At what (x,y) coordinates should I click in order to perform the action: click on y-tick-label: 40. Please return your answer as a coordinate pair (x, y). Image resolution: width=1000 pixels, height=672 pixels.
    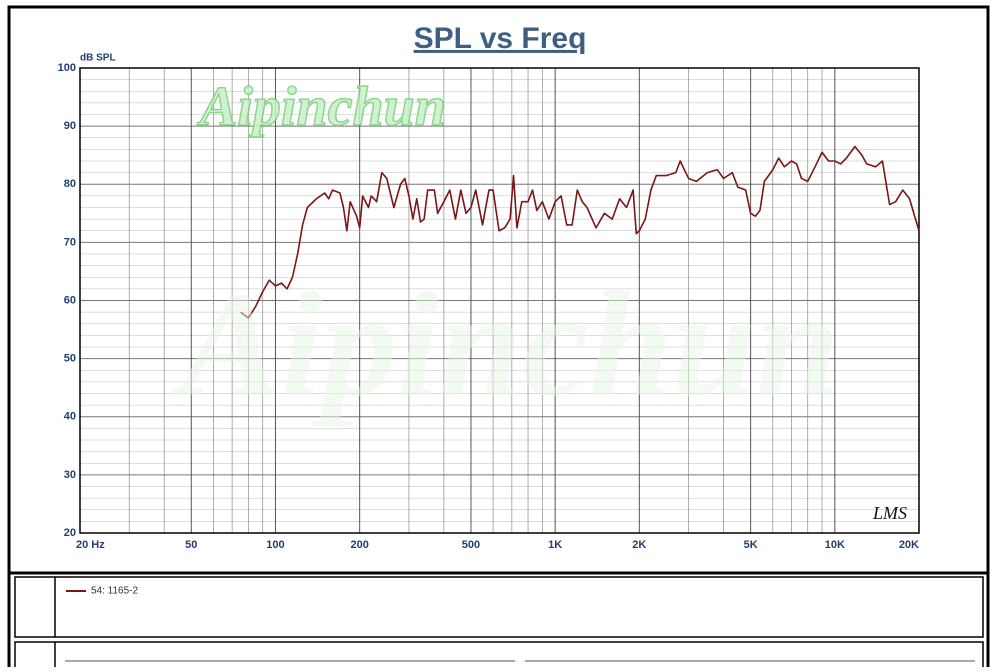
    Looking at the image, I should click on (70, 417).